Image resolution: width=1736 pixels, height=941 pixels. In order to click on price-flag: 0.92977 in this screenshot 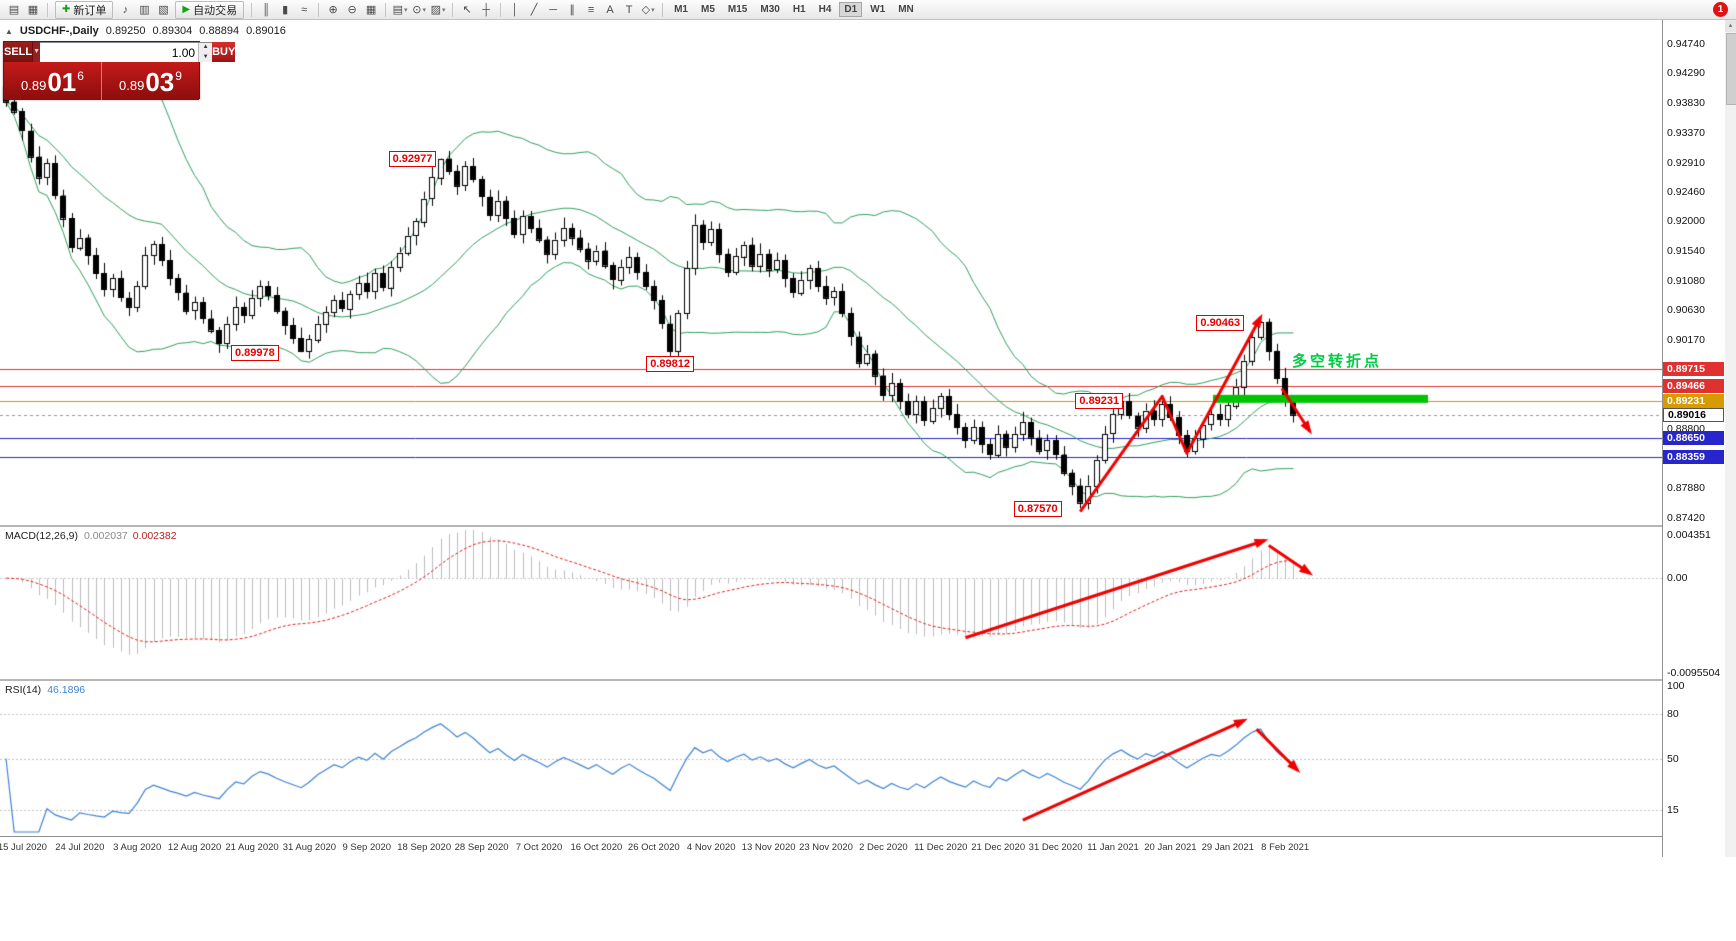, I will do `click(412, 158)`.